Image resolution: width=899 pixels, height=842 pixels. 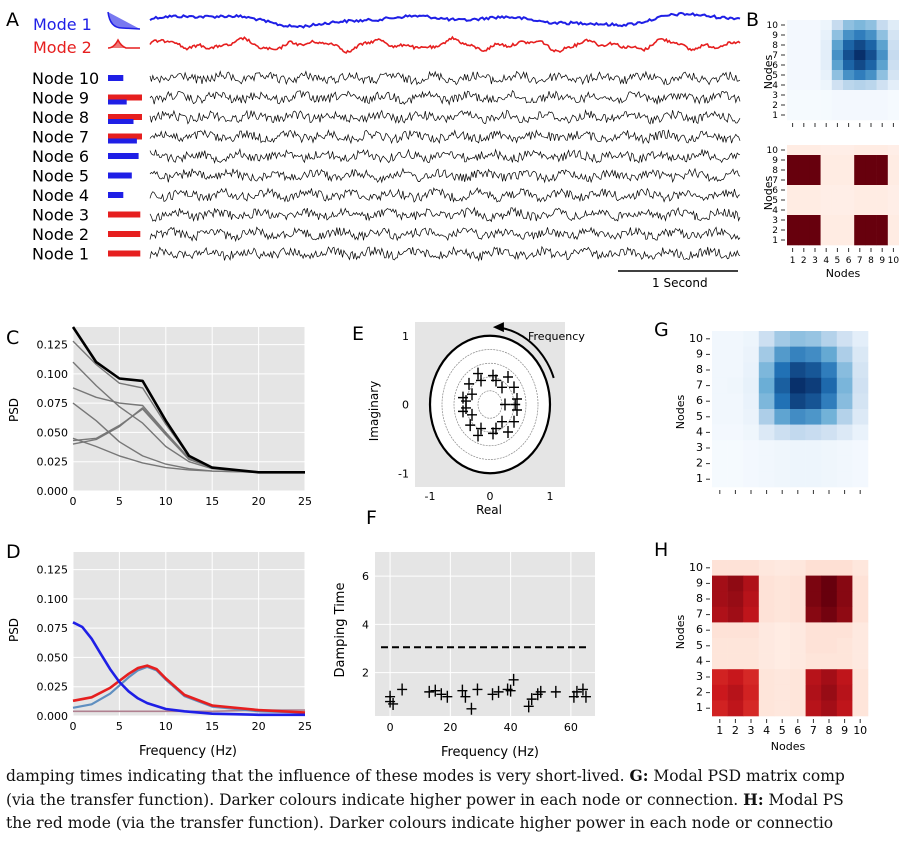 What do you see at coordinates (775, 201) in the screenshot?
I see `heatmap-ytick-label: 5` at bounding box center [775, 201].